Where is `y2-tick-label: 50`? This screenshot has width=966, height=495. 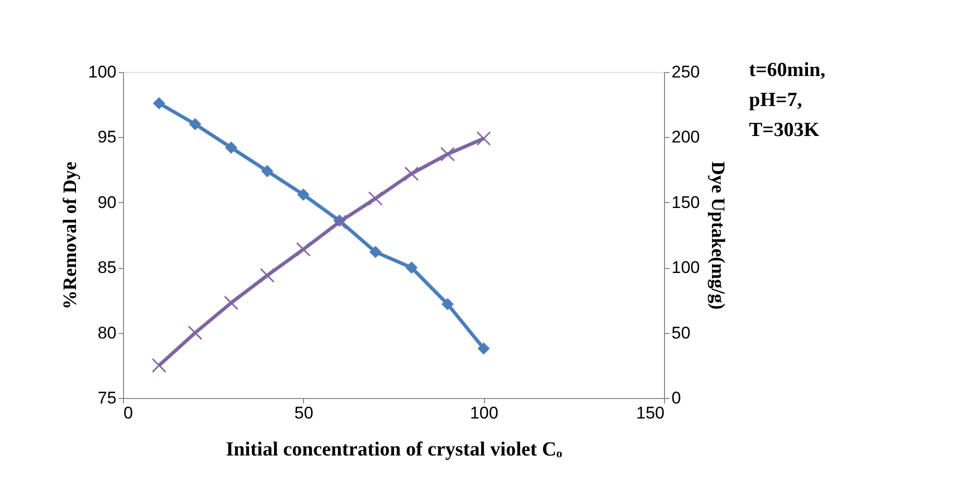 y2-tick-label: 50 is located at coordinates (681, 332).